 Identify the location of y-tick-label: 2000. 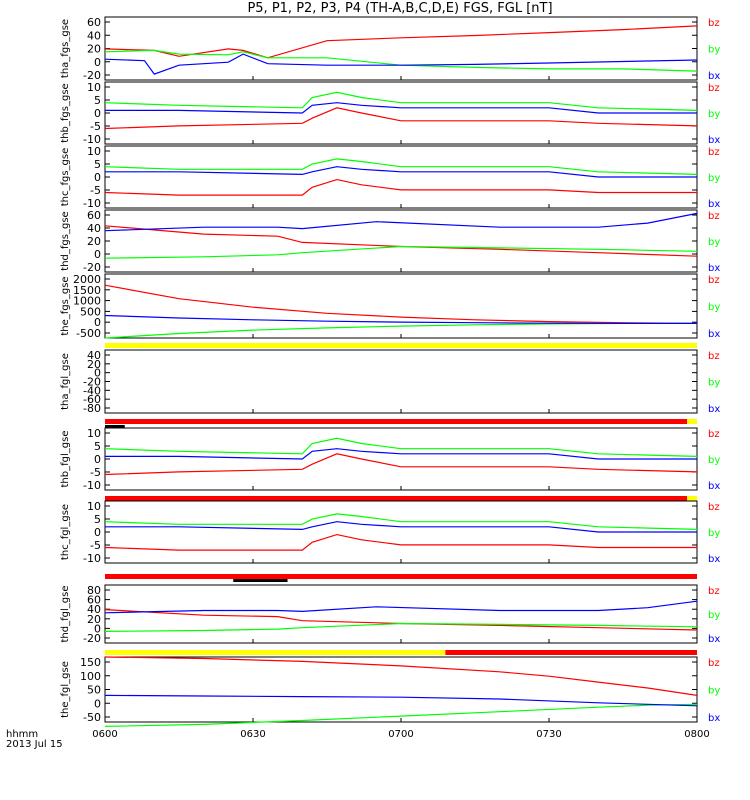
(87, 279).